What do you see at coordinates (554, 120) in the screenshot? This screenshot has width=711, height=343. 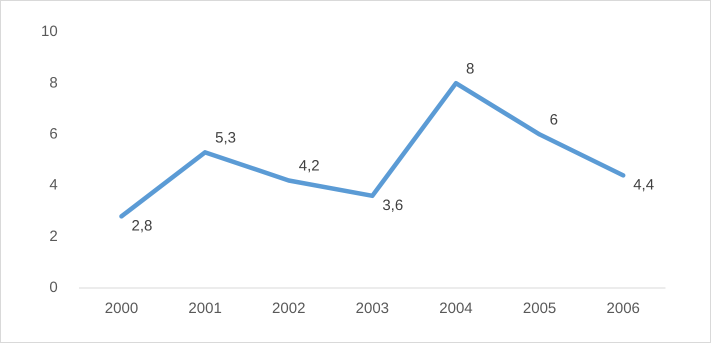 I see `data-label: 6` at bounding box center [554, 120].